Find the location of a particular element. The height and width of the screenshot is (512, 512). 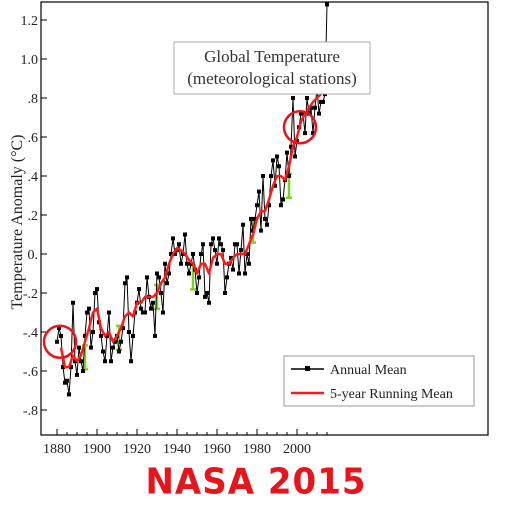

y-tick-label: 1.2 is located at coordinates (30, 21).